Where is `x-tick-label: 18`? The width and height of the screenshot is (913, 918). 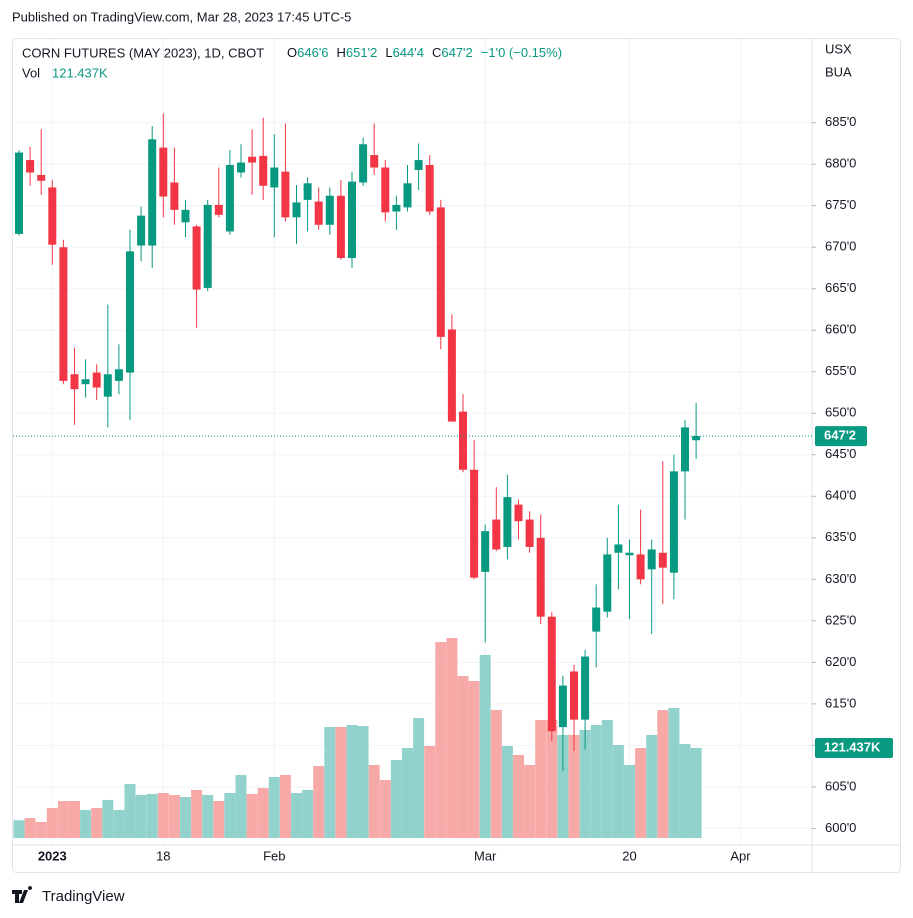 x-tick-label: 18 is located at coordinates (163, 855).